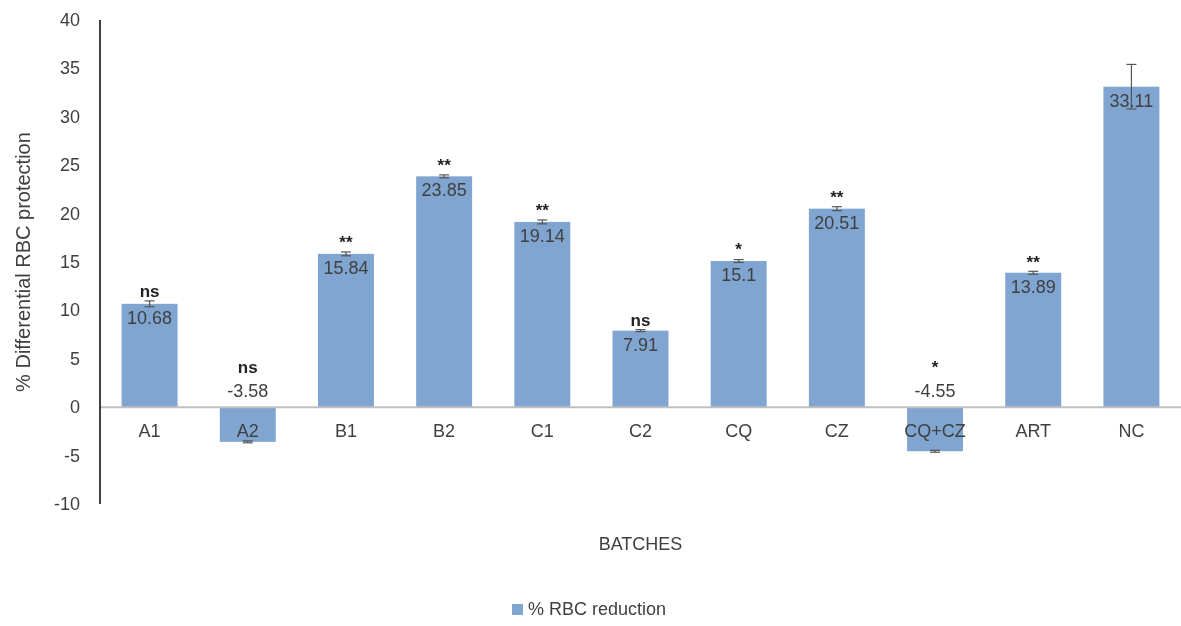 The height and width of the screenshot is (626, 1181). Describe the element at coordinates (74, 358) in the screenshot. I see `y-tick-label: 5` at that location.